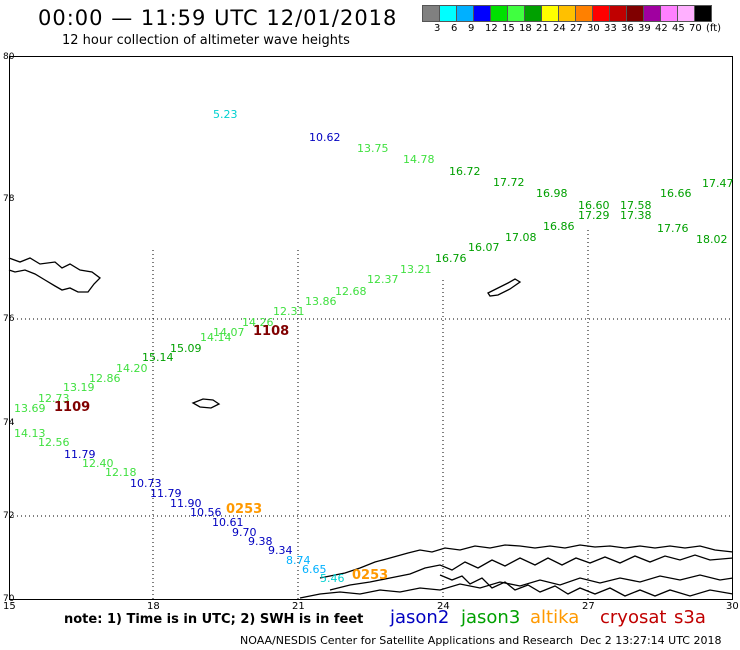 The image size is (740, 650). Describe the element at coordinates (542, 28) in the screenshot. I see `color-scale-label: 21` at that location.